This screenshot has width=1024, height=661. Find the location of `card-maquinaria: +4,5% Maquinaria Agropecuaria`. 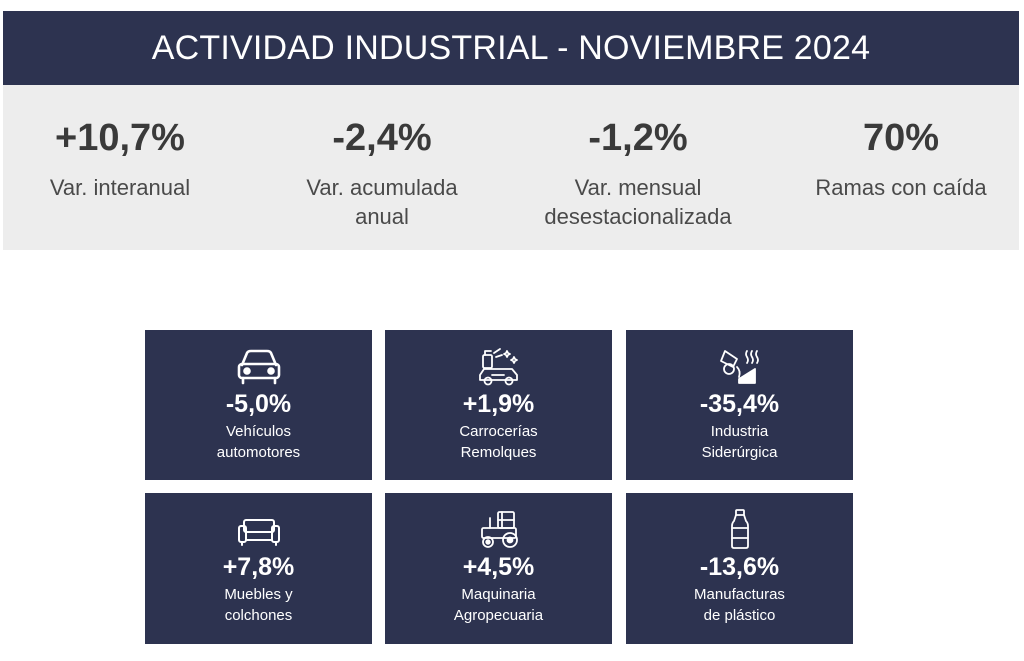

card-maquinaria: +4,5% Maquinaria Agropecuaria is located at coordinates (498, 568).